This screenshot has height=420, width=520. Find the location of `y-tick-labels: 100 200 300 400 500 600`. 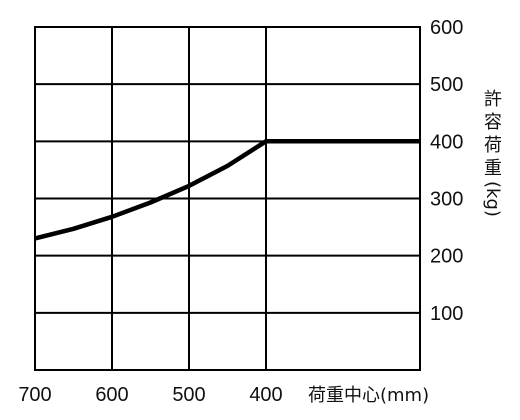

y-tick-labels: 100 200 300 400 500 600 is located at coordinates (446, 171).